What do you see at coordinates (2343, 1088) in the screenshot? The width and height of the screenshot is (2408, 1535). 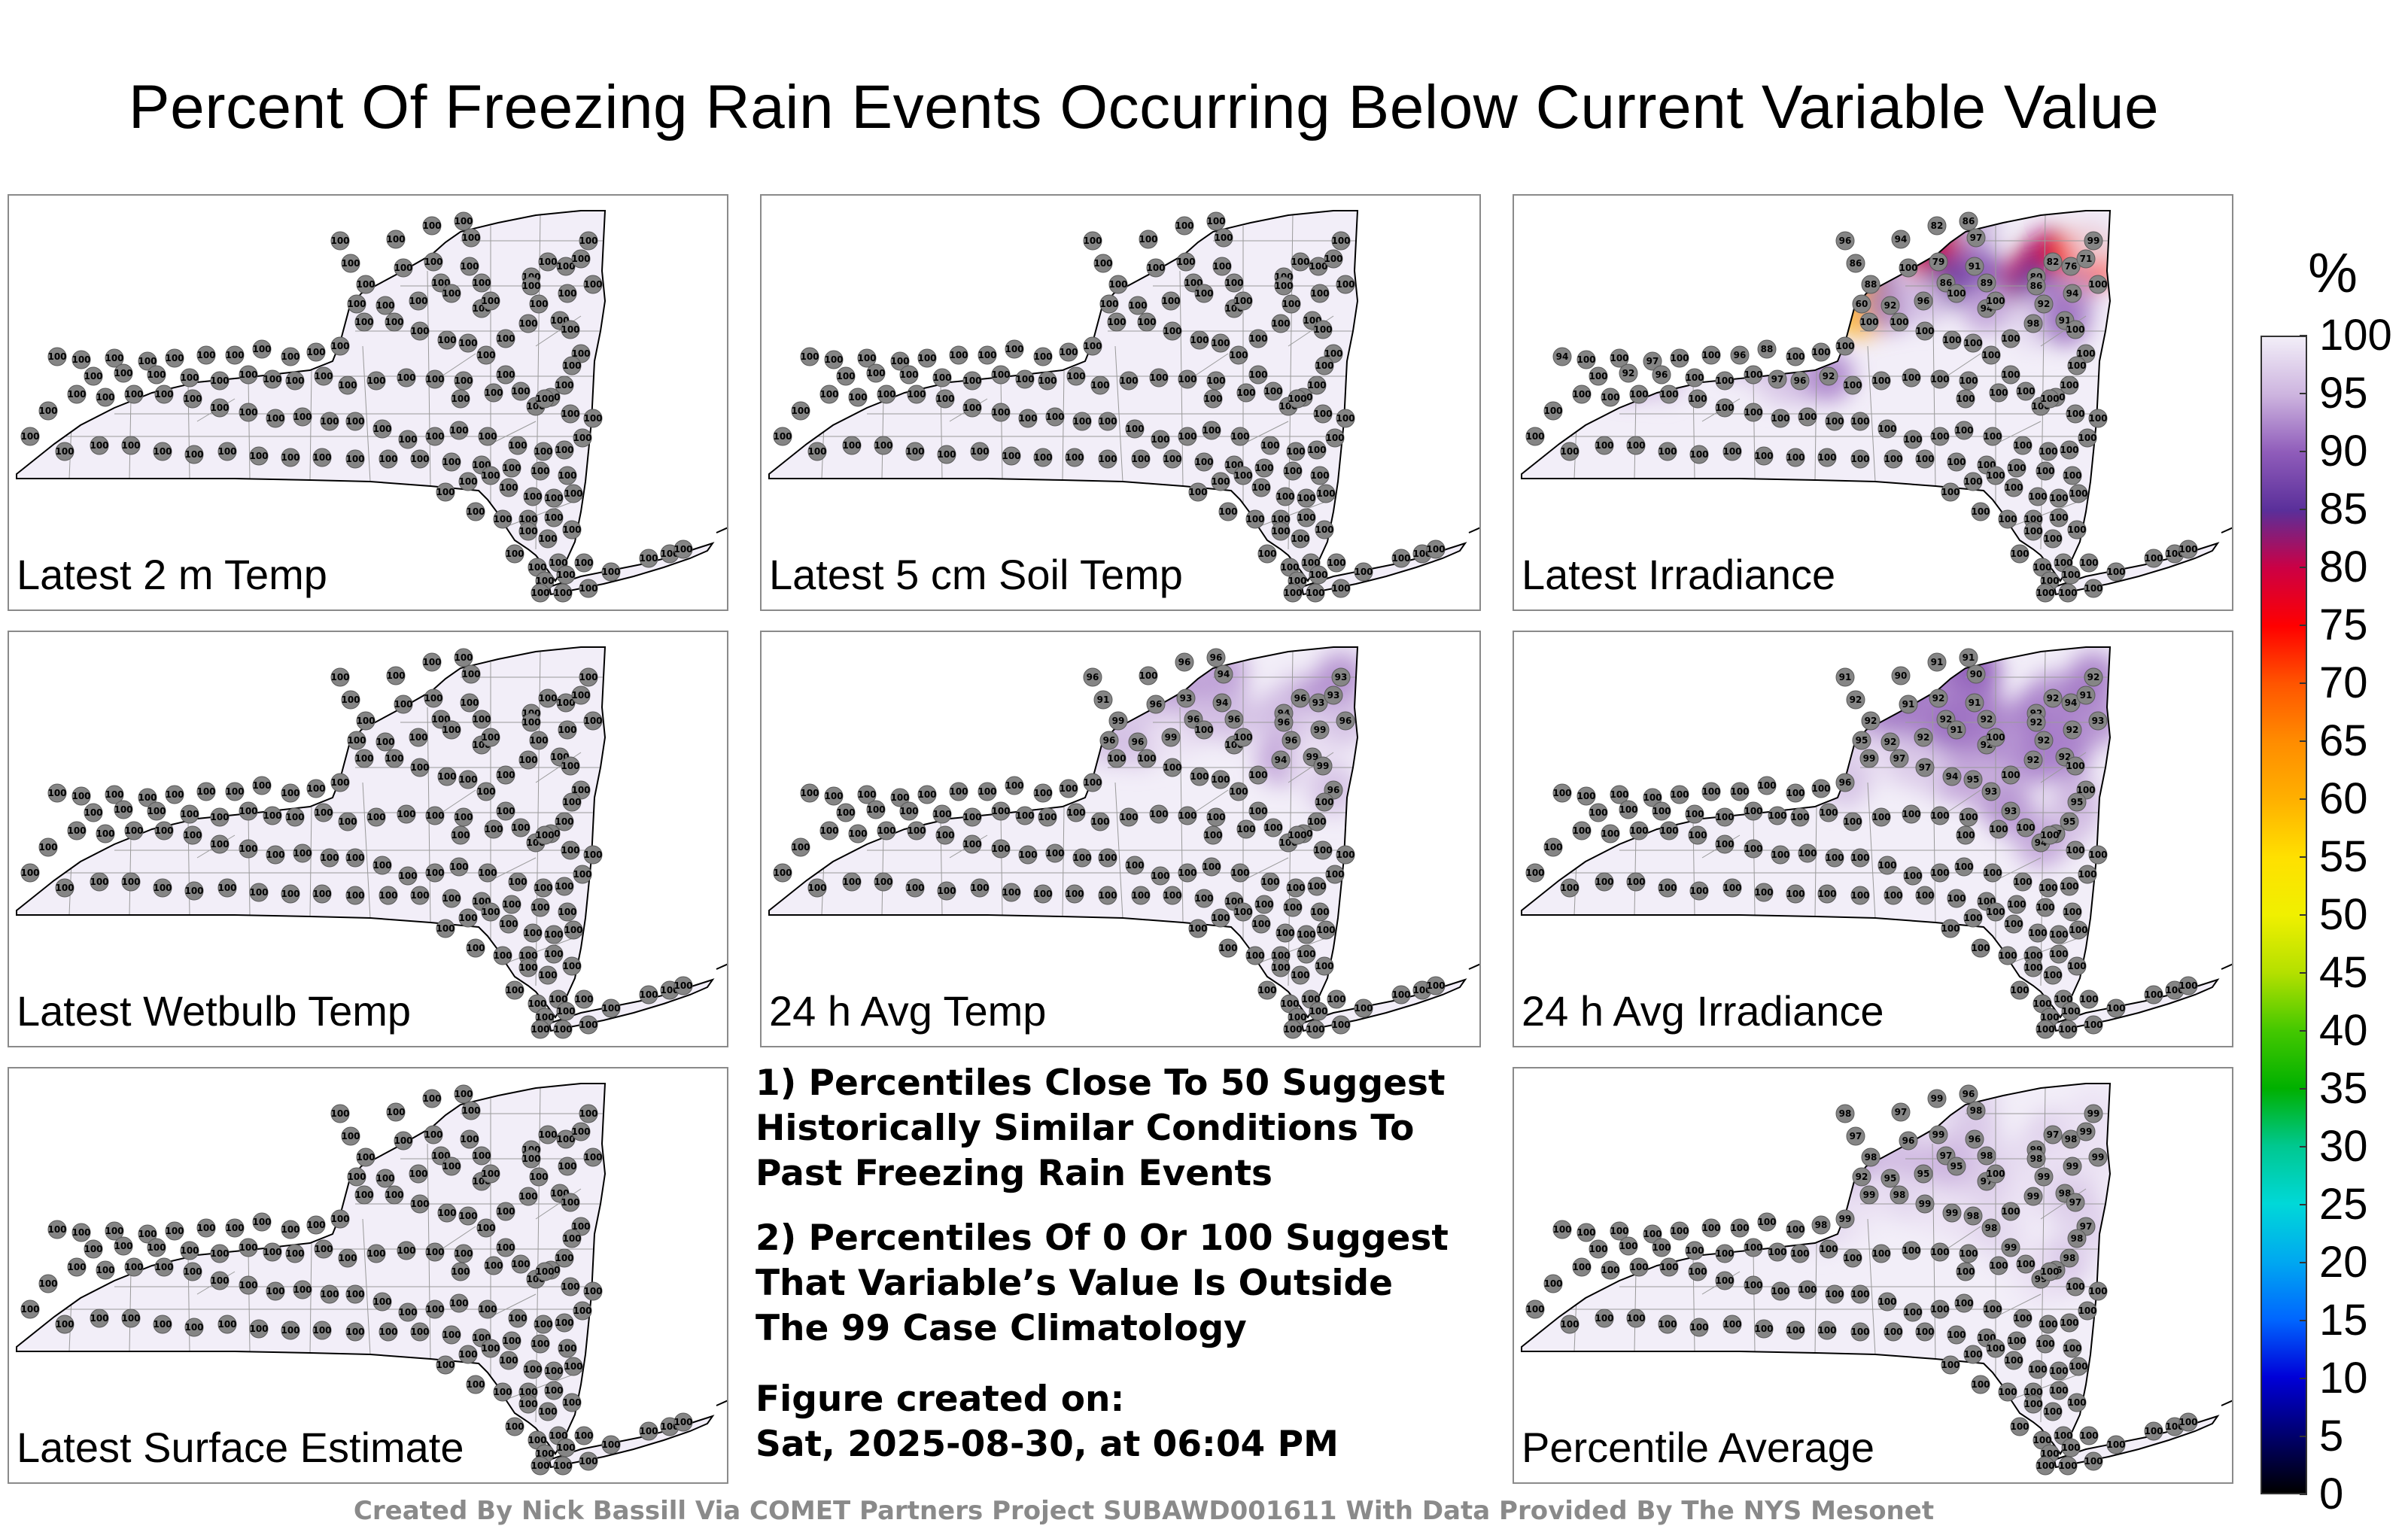 I see `colorbar-tick-label: 35` at bounding box center [2343, 1088].